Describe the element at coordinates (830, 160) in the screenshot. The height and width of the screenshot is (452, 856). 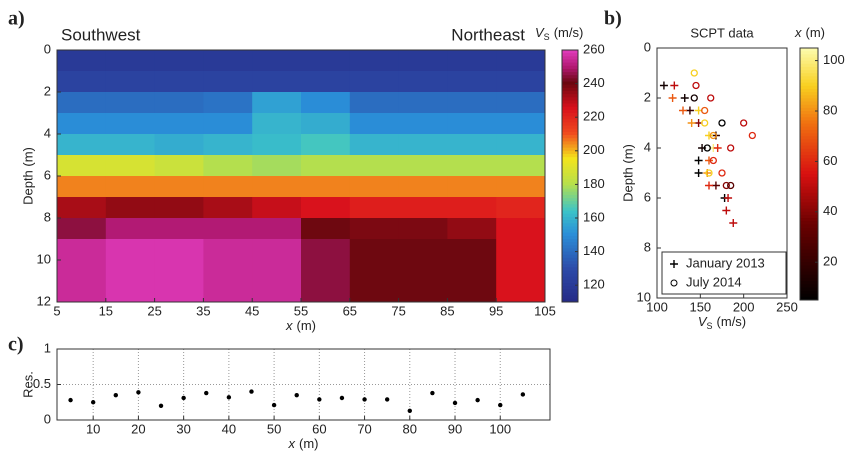
I see `colorbar-tick-label: 60` at that location.